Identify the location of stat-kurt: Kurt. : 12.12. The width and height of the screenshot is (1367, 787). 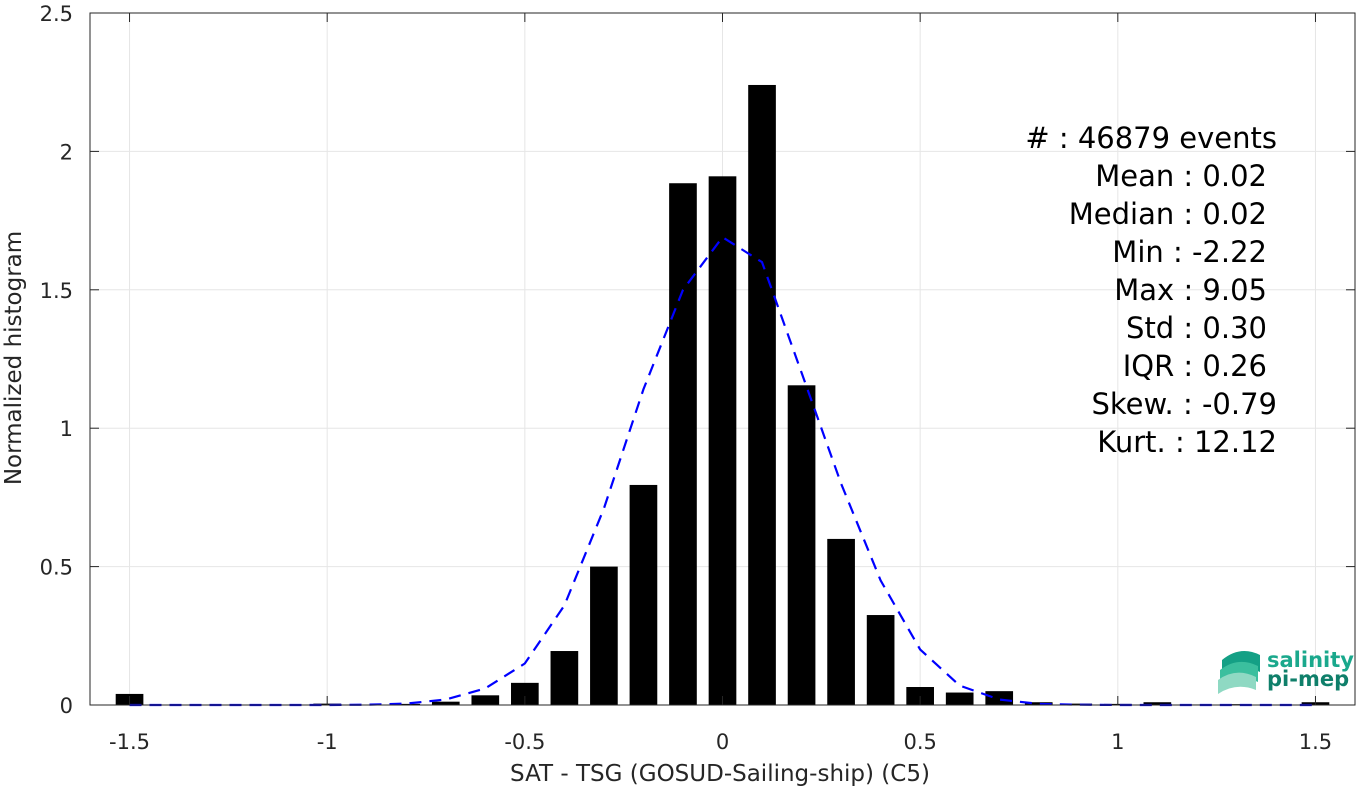
(1187, 442).